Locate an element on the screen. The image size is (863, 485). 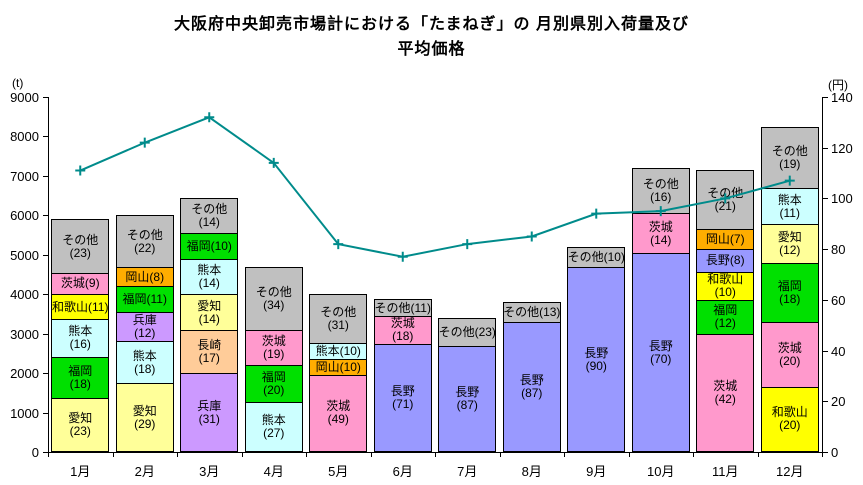
bar-segment-長崎: 長崎 (17) is located at coordinates (209, 351).